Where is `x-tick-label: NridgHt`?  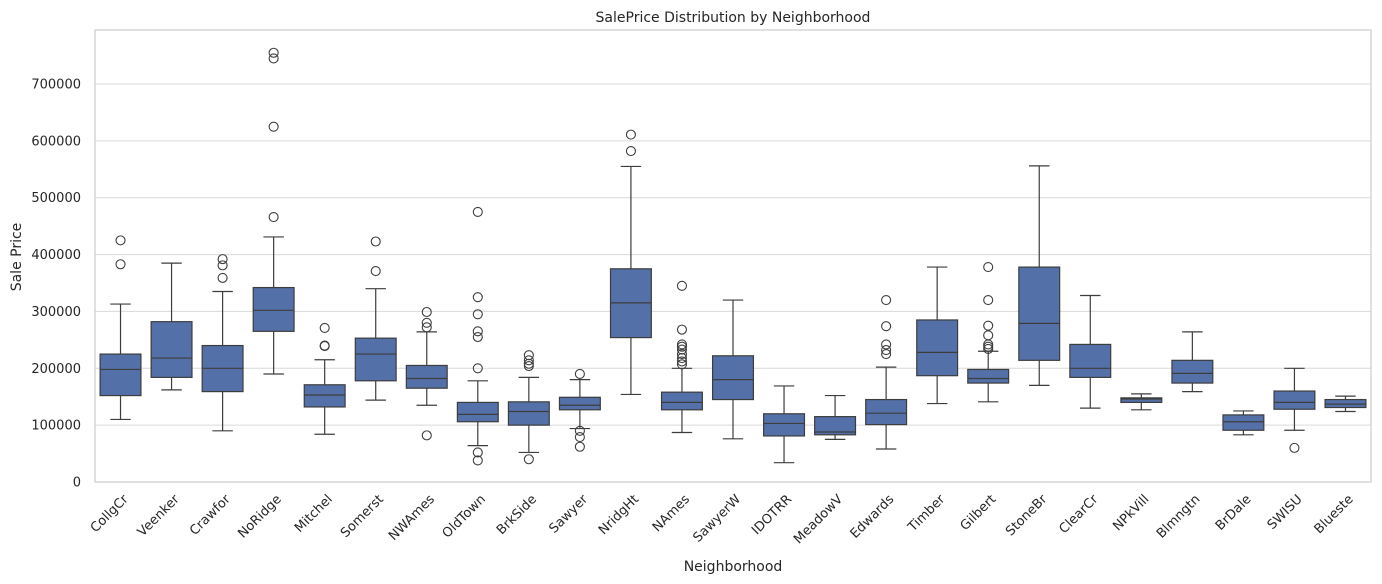 x-tick-label: NridgHt is located at coordinates (619, 515).